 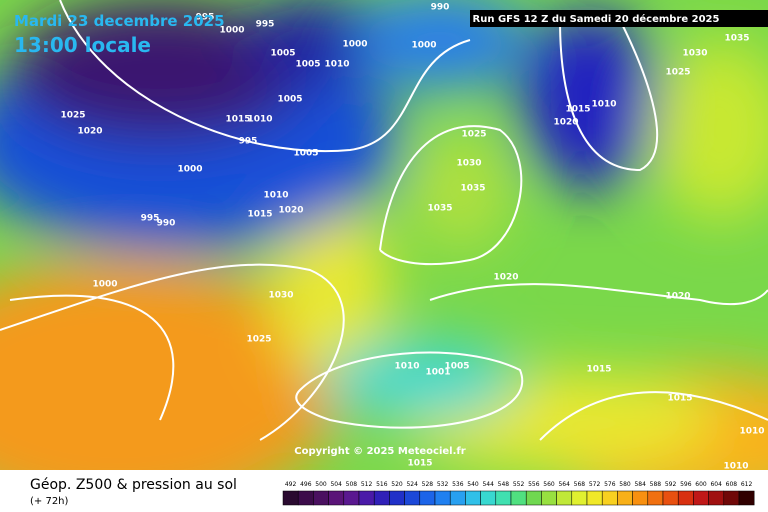 What do you see at coordinates (671, 484) in the screenshot?
I see `legend-label: 592` at bounding box center [671, 484].